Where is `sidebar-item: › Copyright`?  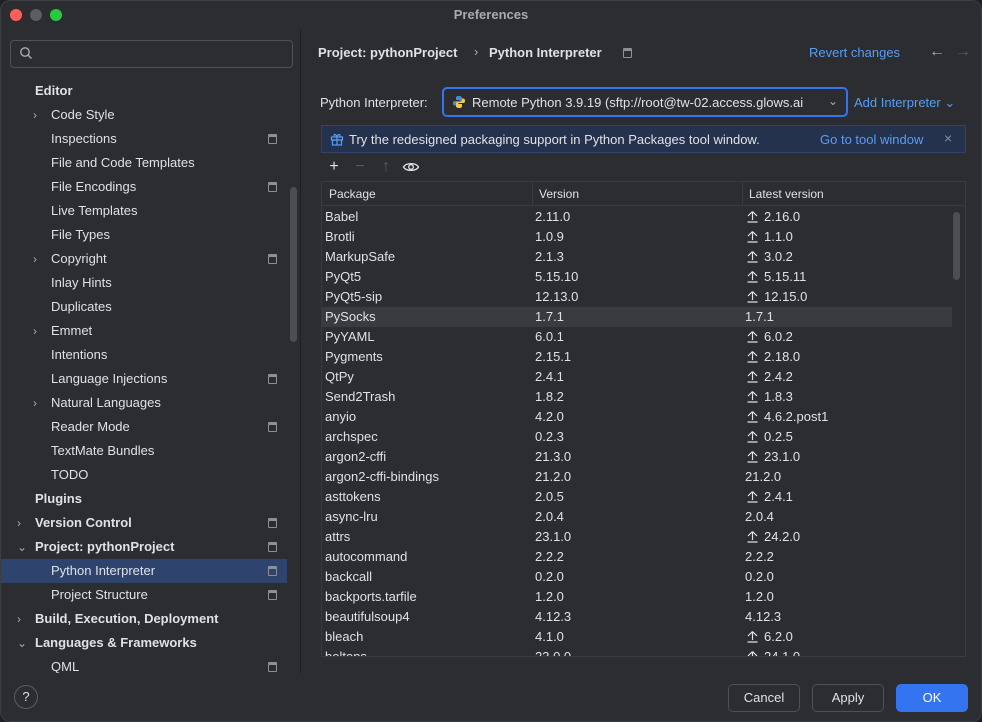 sidebar-item: › Copyright is located at coordinates (144, 259).